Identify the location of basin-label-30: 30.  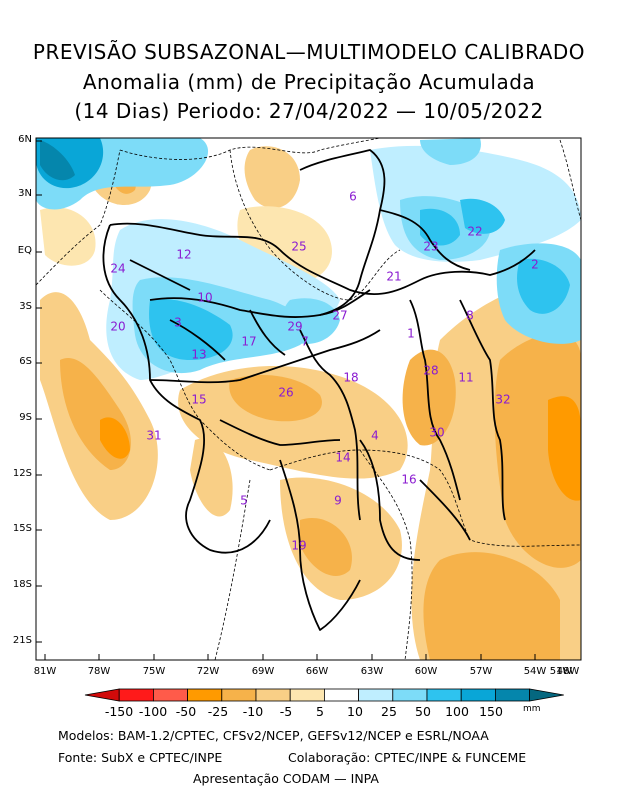
(436, 433).